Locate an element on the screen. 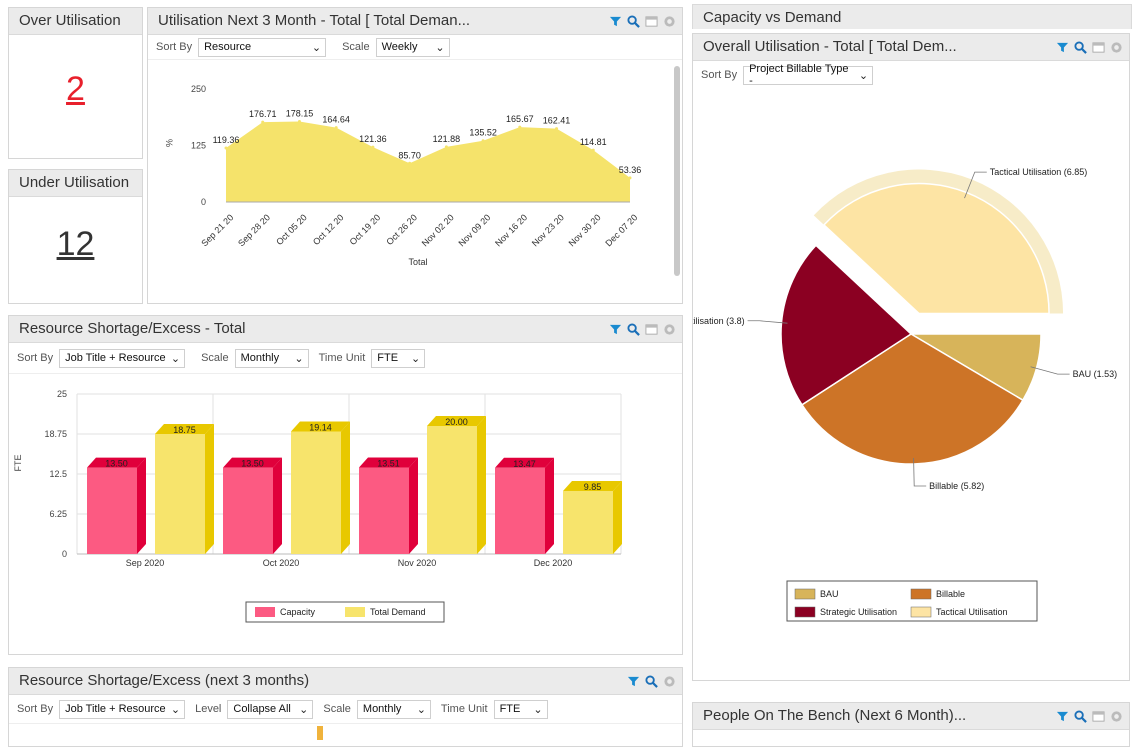  x-tick-label: Oct 12 20 is located at coordinates (328, 229).